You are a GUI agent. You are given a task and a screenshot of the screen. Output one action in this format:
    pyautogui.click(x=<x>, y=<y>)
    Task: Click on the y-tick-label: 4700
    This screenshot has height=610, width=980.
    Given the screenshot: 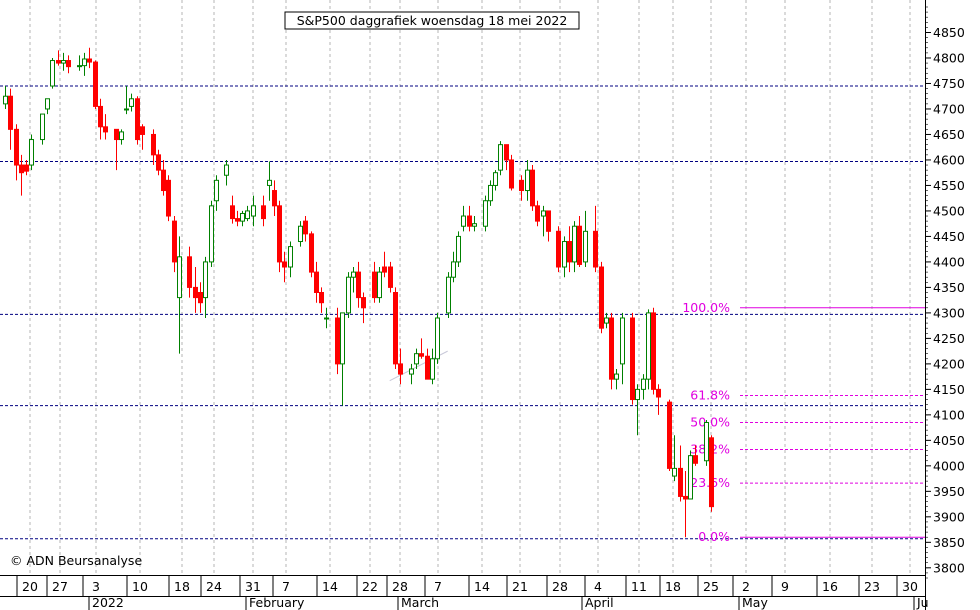 What is the action you would take?
    pyautogui.click(x=949, y=108)
    